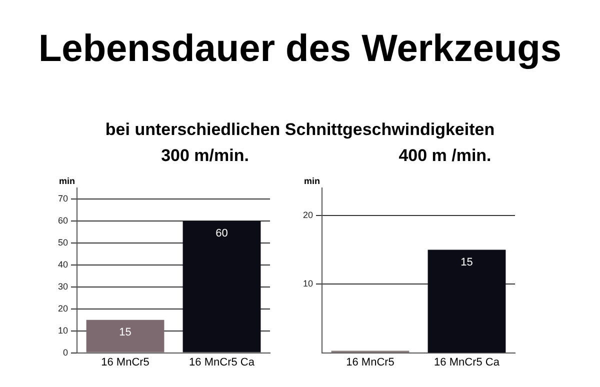 Image resolution: width=600 pixels, height=387 pixels. Describe the element at coordinates (63, 242) in the screenshot. I see `y-tick-label: 50` at that location.